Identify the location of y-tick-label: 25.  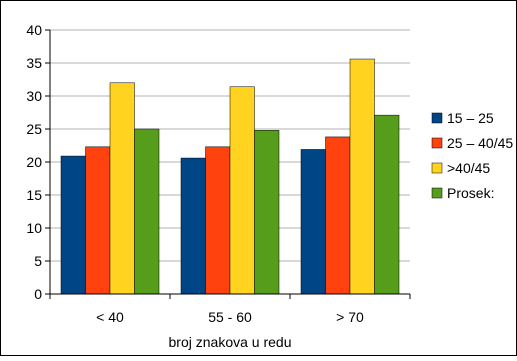
(34, 129).